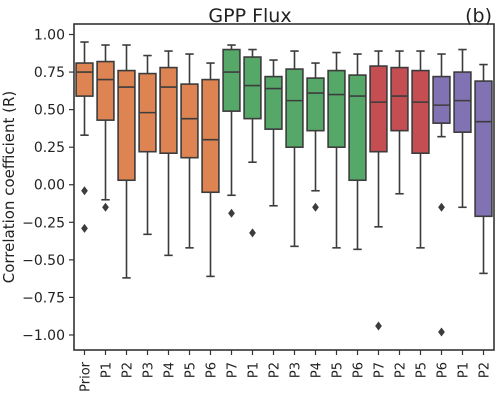 This screenshot has height=405, width=500. Describe the element at coordinates (49, 148) in the screenshot. I see `y-tick-label: 0.25` at that location.